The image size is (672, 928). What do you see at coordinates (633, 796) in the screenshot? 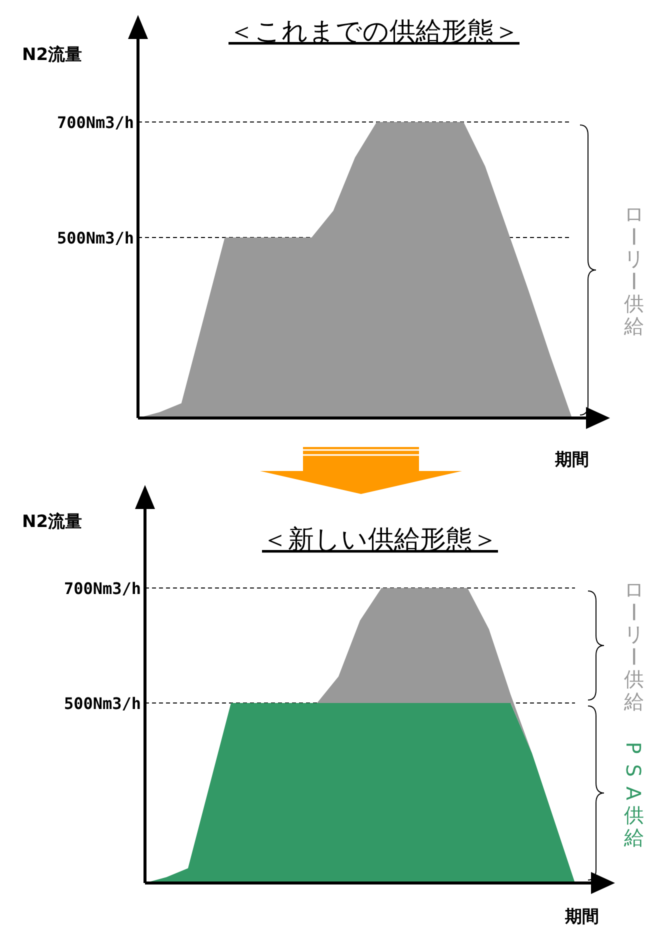
I see `text: PSA供給` at bounding box center [633, 796].